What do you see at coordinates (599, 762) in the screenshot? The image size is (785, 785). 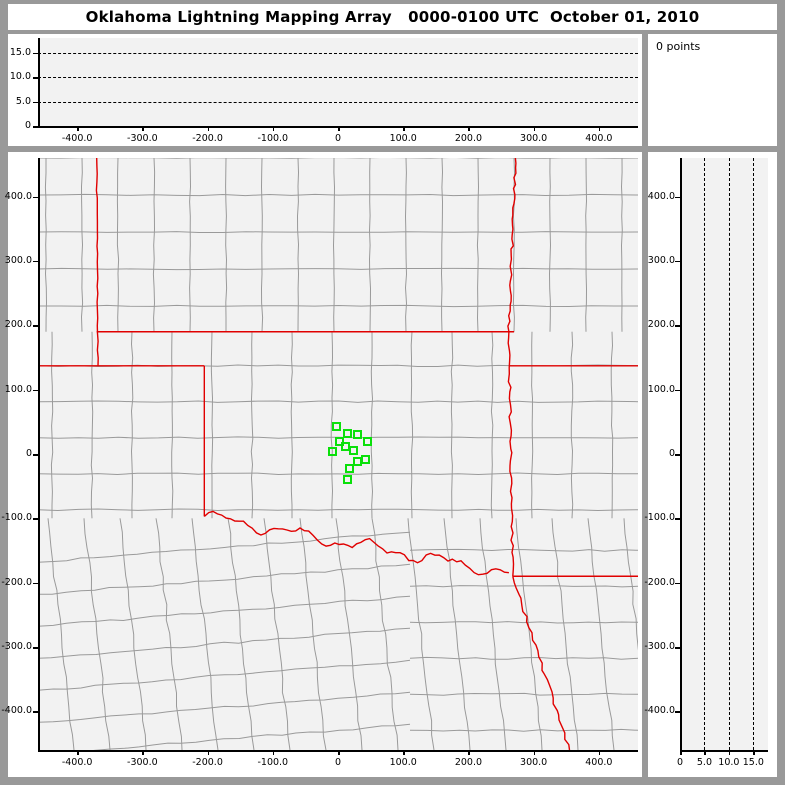 I see `x-tick-label: 400.0` at bounding box center [599, 762].